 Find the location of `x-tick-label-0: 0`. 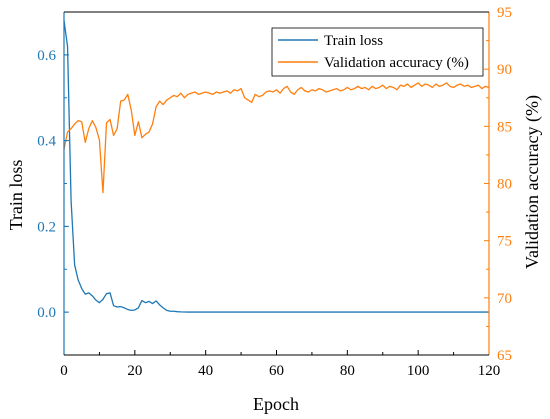

x-tick-label-0: 0 is located at coordinates (64, 371).